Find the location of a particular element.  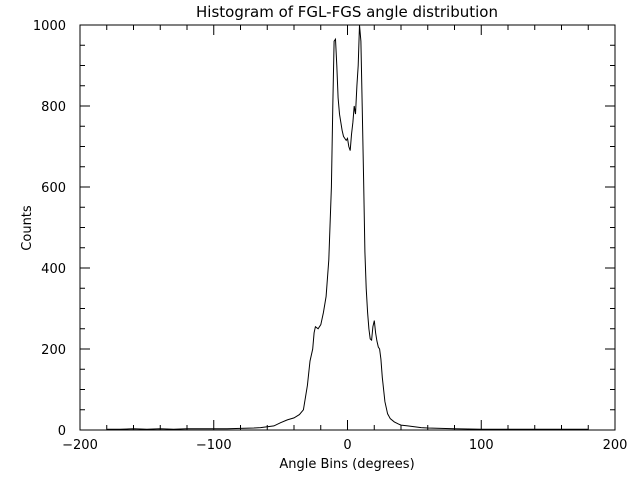

y-tick-label: 400 is located at coordinates (53, 269).